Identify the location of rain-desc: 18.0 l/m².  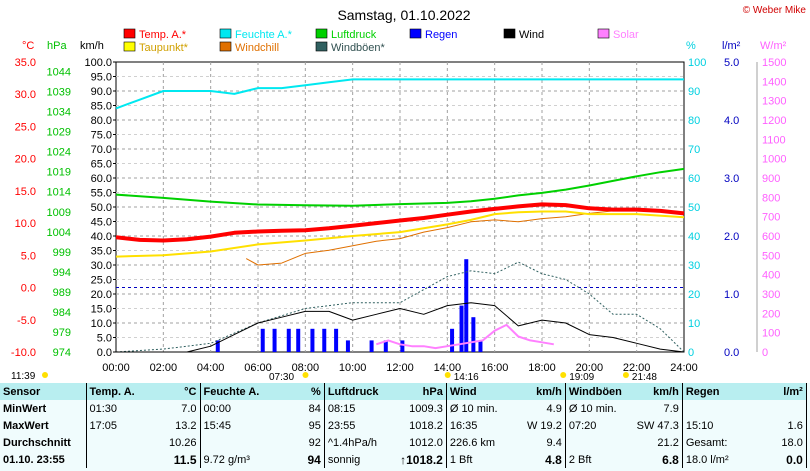
(707, 459).